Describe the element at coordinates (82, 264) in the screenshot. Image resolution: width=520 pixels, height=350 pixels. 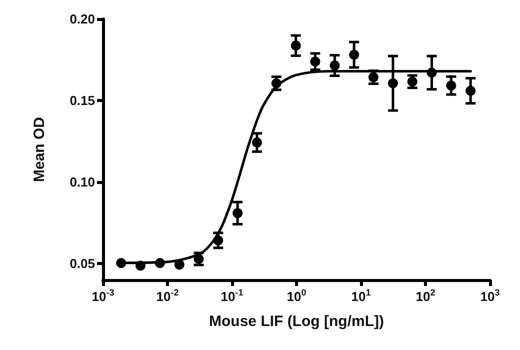
I see `y-tick-label: 0.05` at that location.